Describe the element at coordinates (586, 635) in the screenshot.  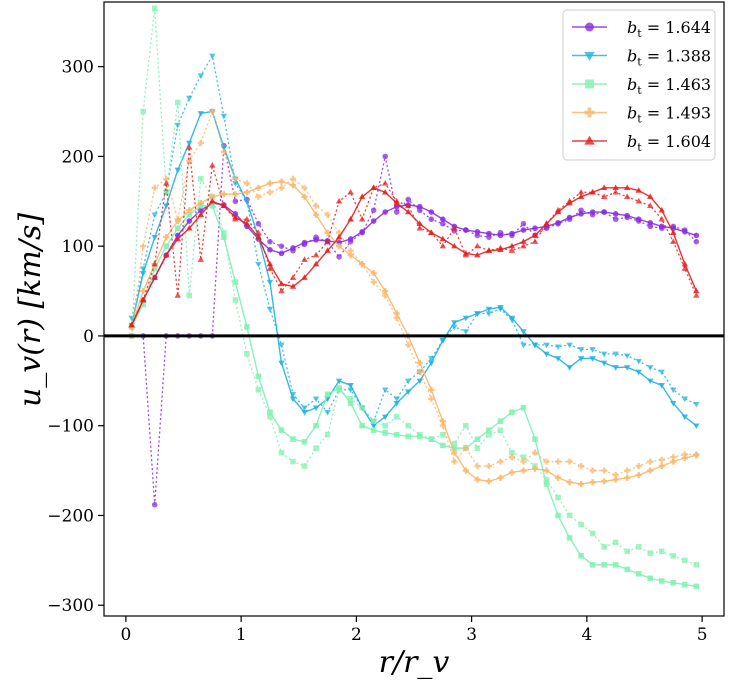
I see `x-tick-label: 4` at that location.